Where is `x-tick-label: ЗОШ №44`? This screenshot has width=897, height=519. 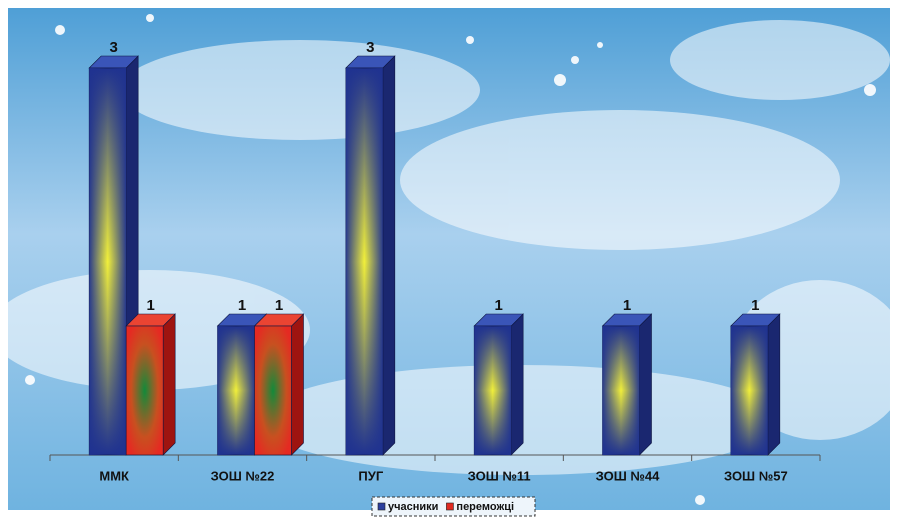
x-tick-label: ЗОШ №44 is located at coordinates (628, 475).